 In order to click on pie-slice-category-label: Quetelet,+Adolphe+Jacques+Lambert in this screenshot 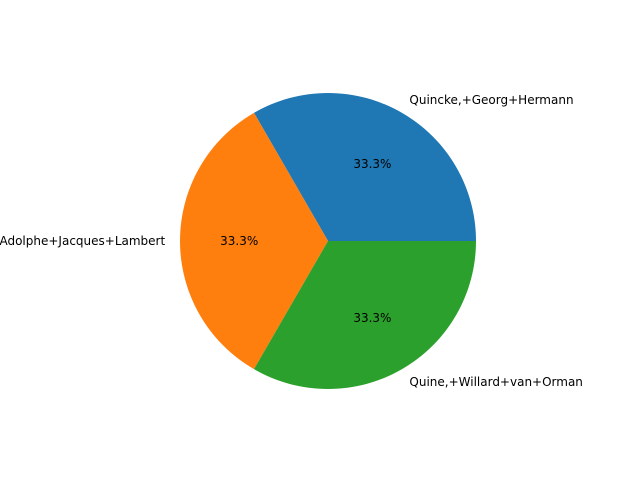, I will do `click(82, 241)`.